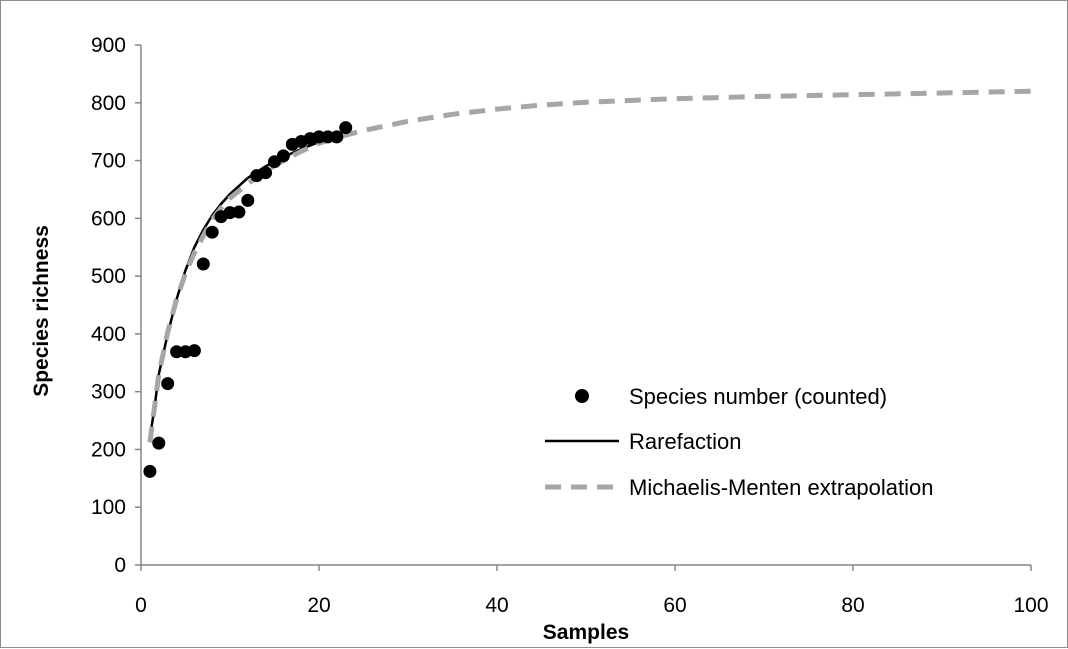 The width and height of the screenshot is (1068, 649). I want to click on legend-label-rarefaction: Rarefaction, so click(685, 441).